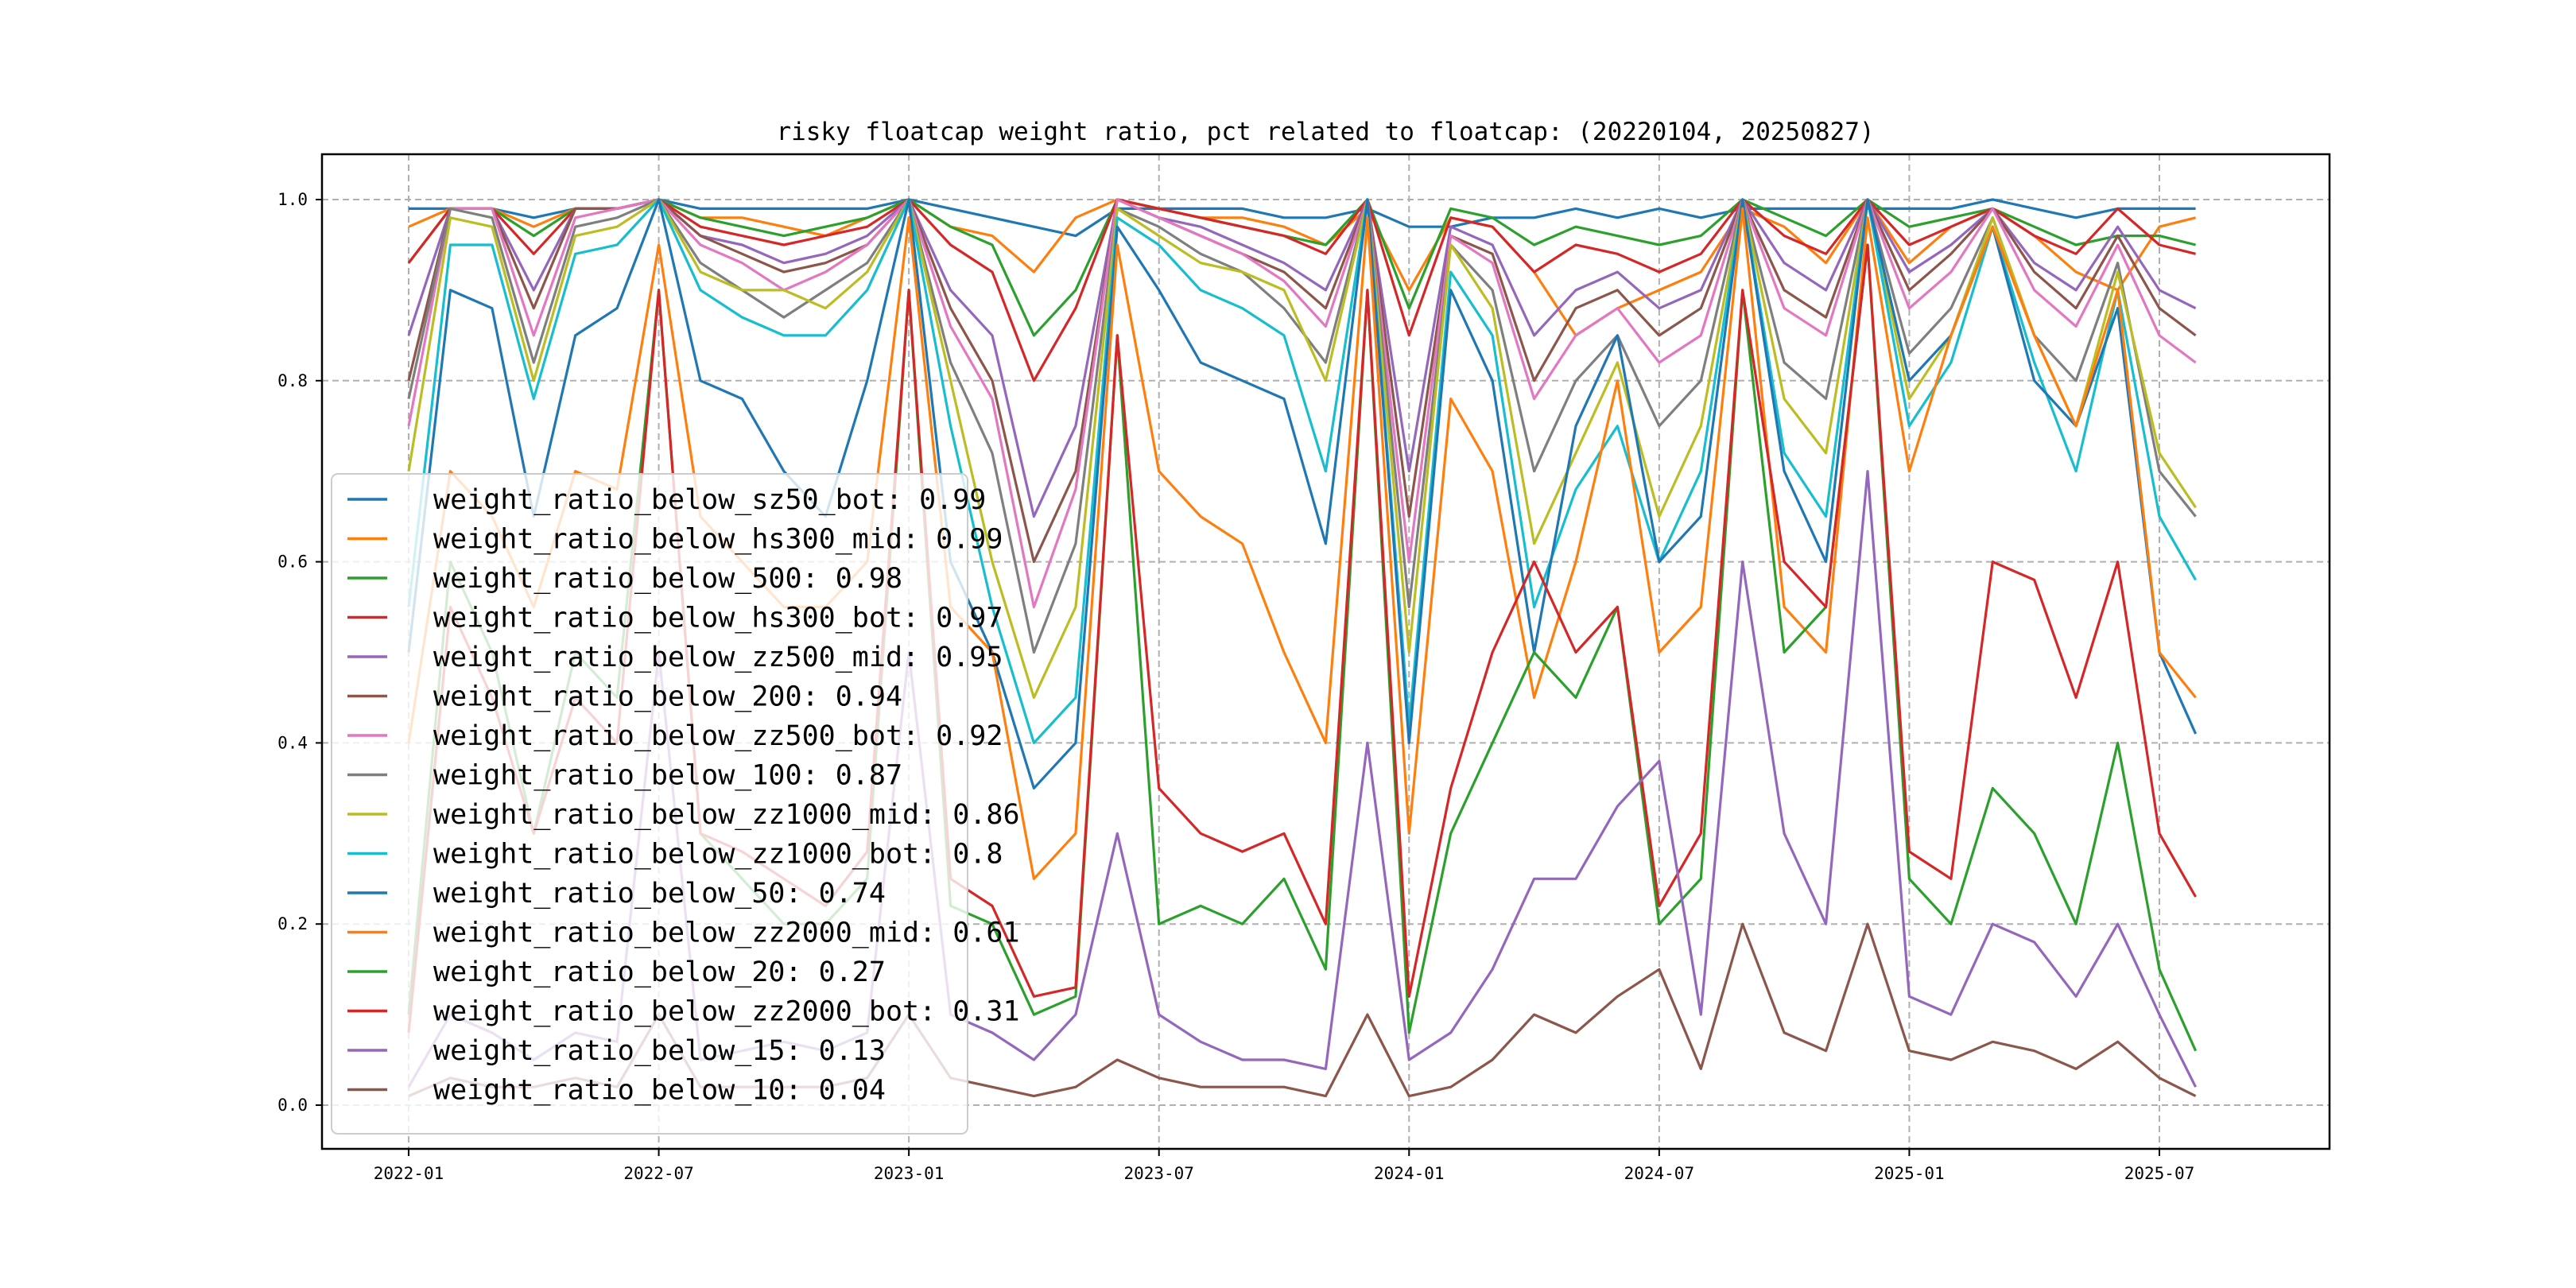  Describe the element at coordinates (718, 540) in the screenshot. I see `legend-entry: weight_ratio_below_hs300_mid: 0.99` at that location.